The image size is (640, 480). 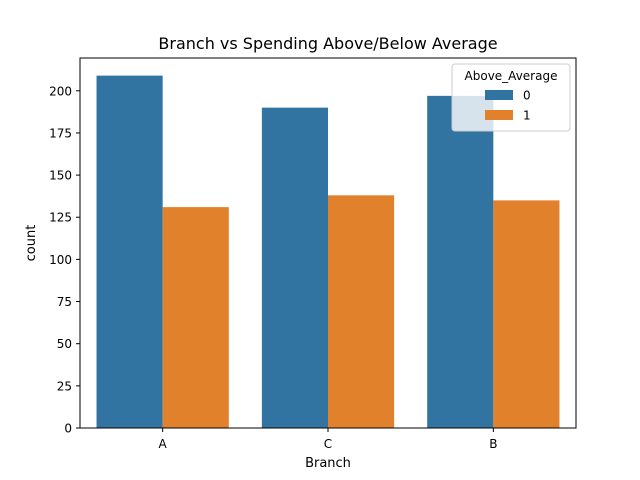 What do you see at coordinates (328, 444) in the screenshot?
I see `x-tick-label: C` at bounding box center [328, 444].